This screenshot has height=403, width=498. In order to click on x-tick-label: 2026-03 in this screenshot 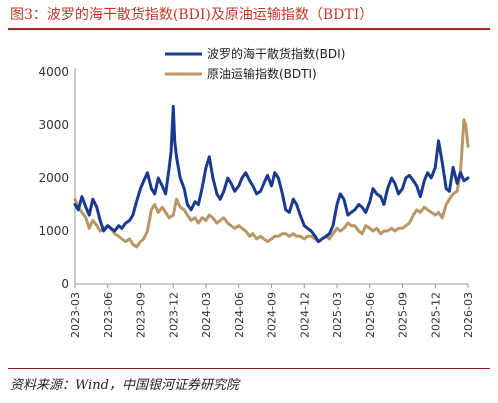, I will do `click(468, 315)`.